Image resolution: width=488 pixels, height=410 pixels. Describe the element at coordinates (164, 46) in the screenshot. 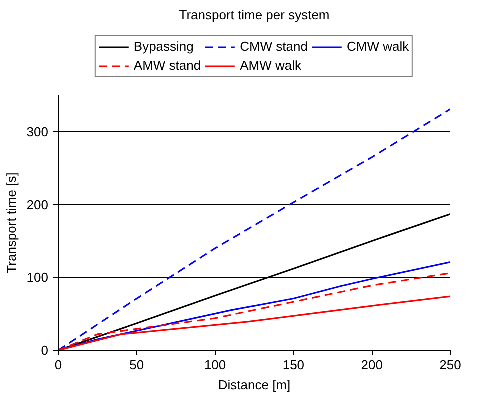

I see `legend-label: Bypassing` at that location.